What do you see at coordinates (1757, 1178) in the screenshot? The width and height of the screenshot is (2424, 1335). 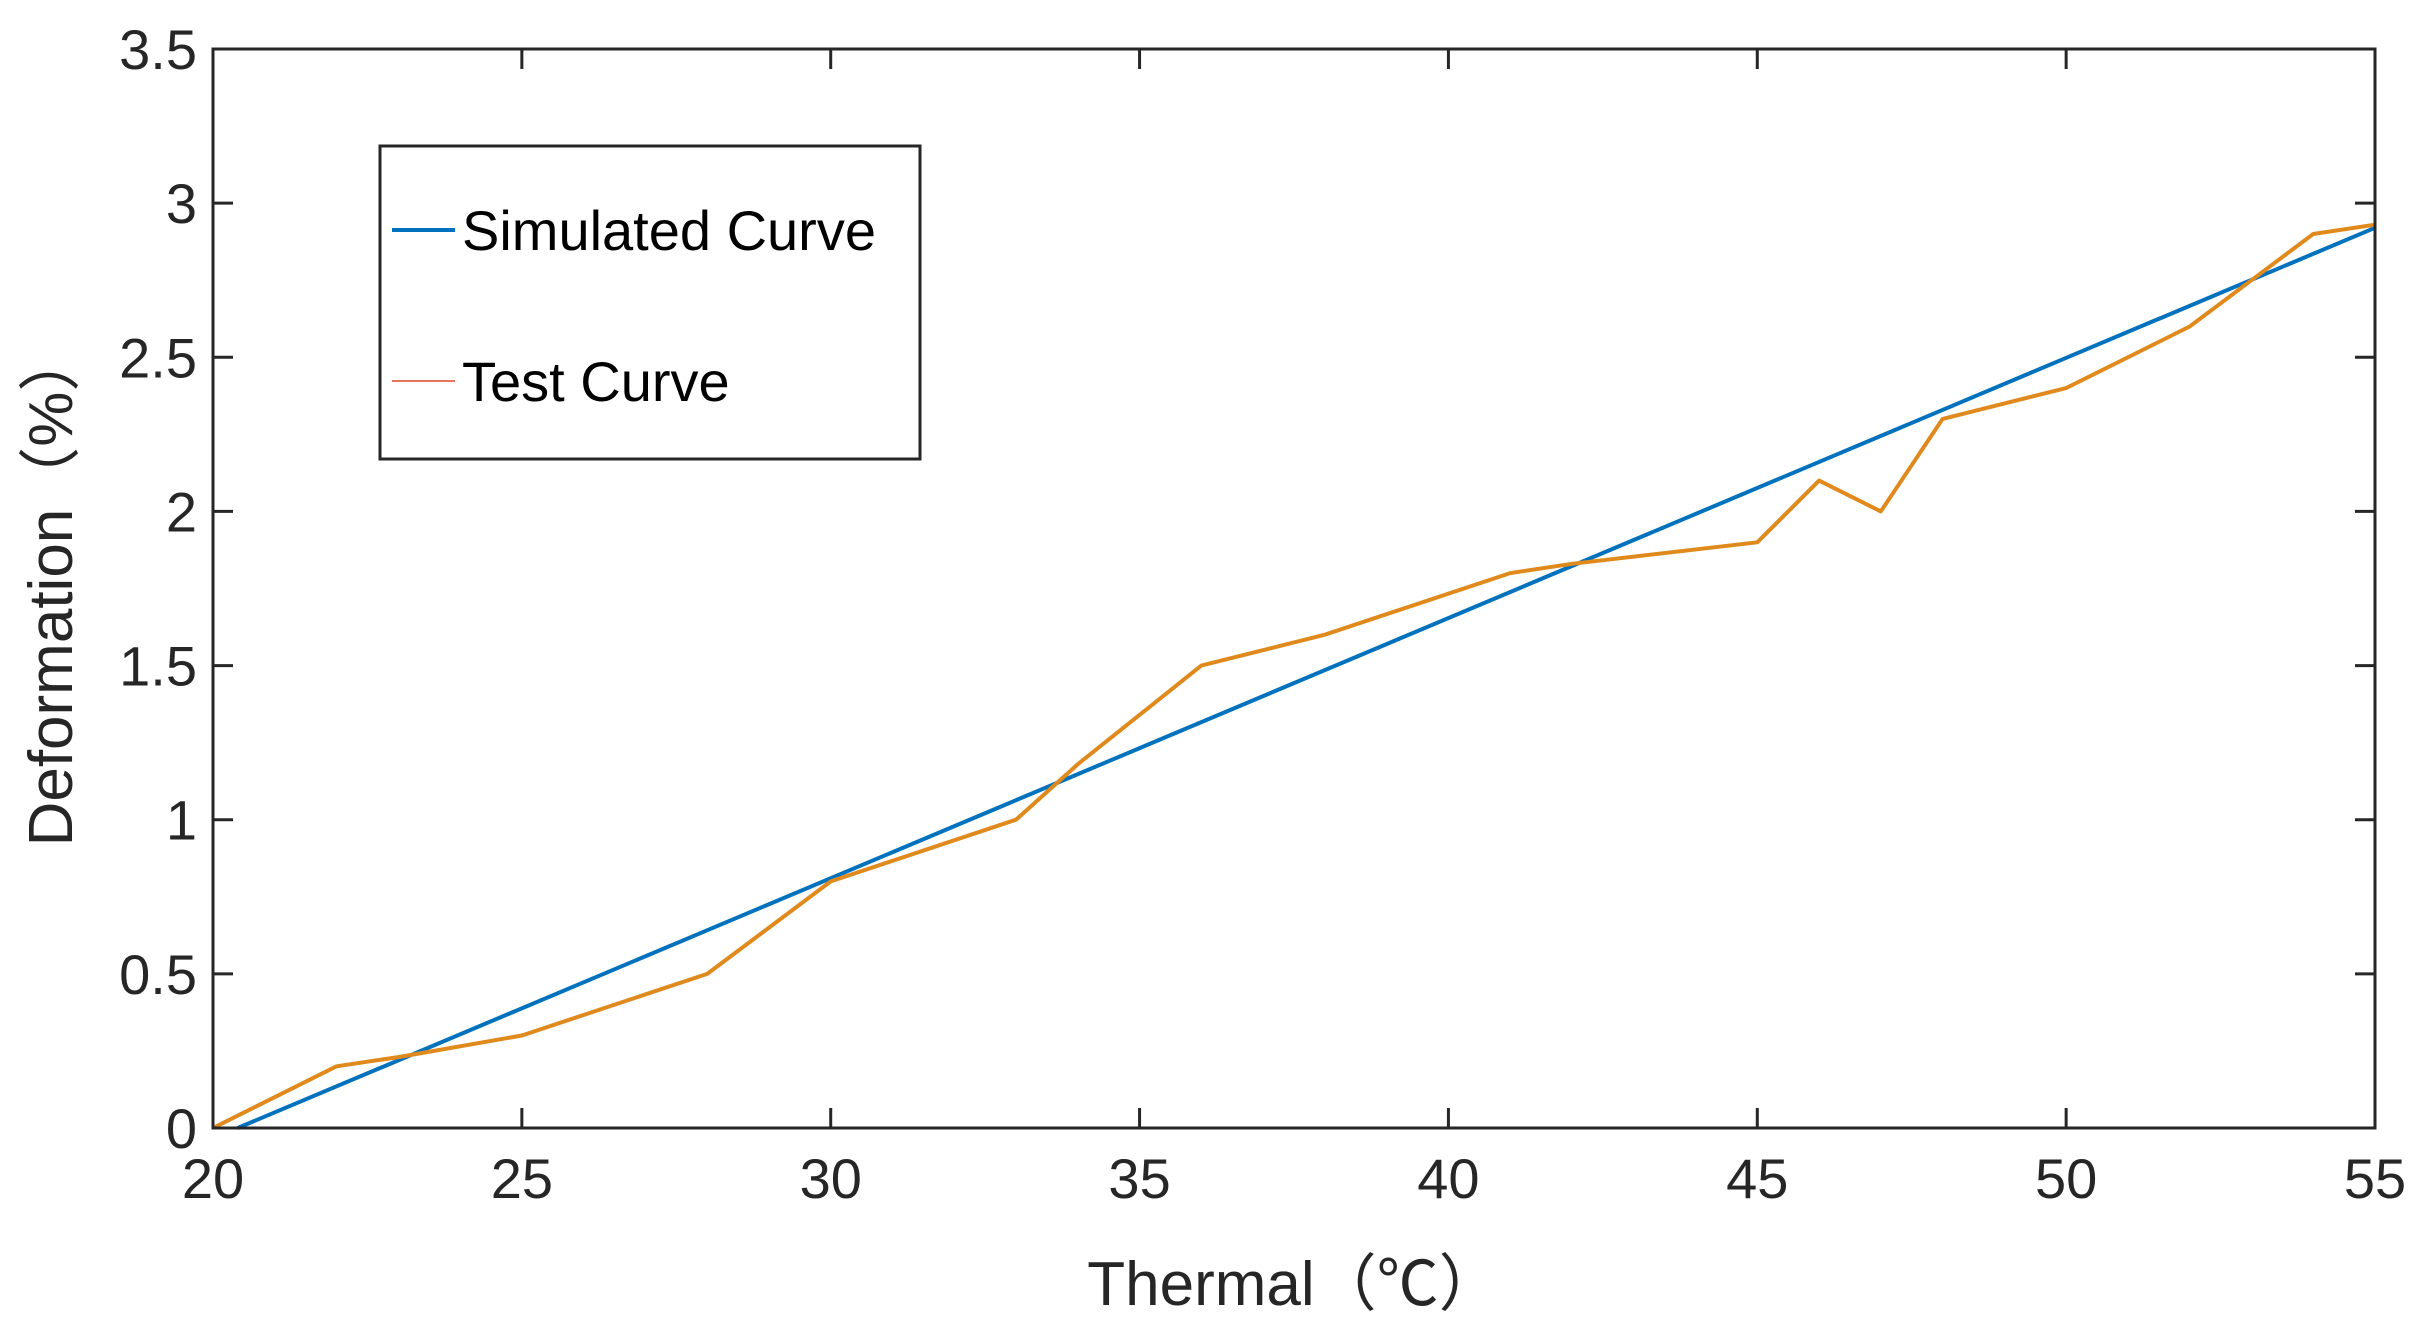 I see `x-tick-label: 45` at bounding box center [1757, 1178].